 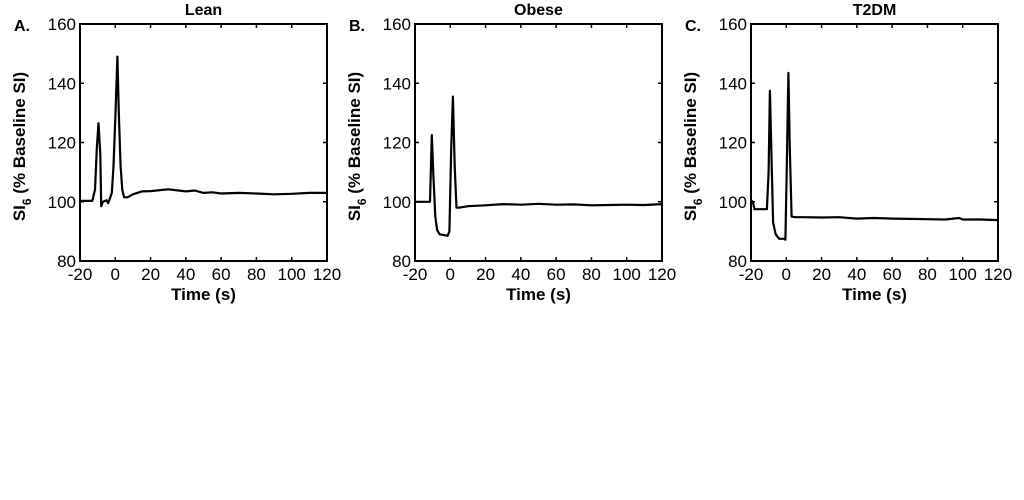 What do you see at coordinates (203, 10) in the screenshot?
I see `panel-title: Lean` at bounding box center [203, 10].